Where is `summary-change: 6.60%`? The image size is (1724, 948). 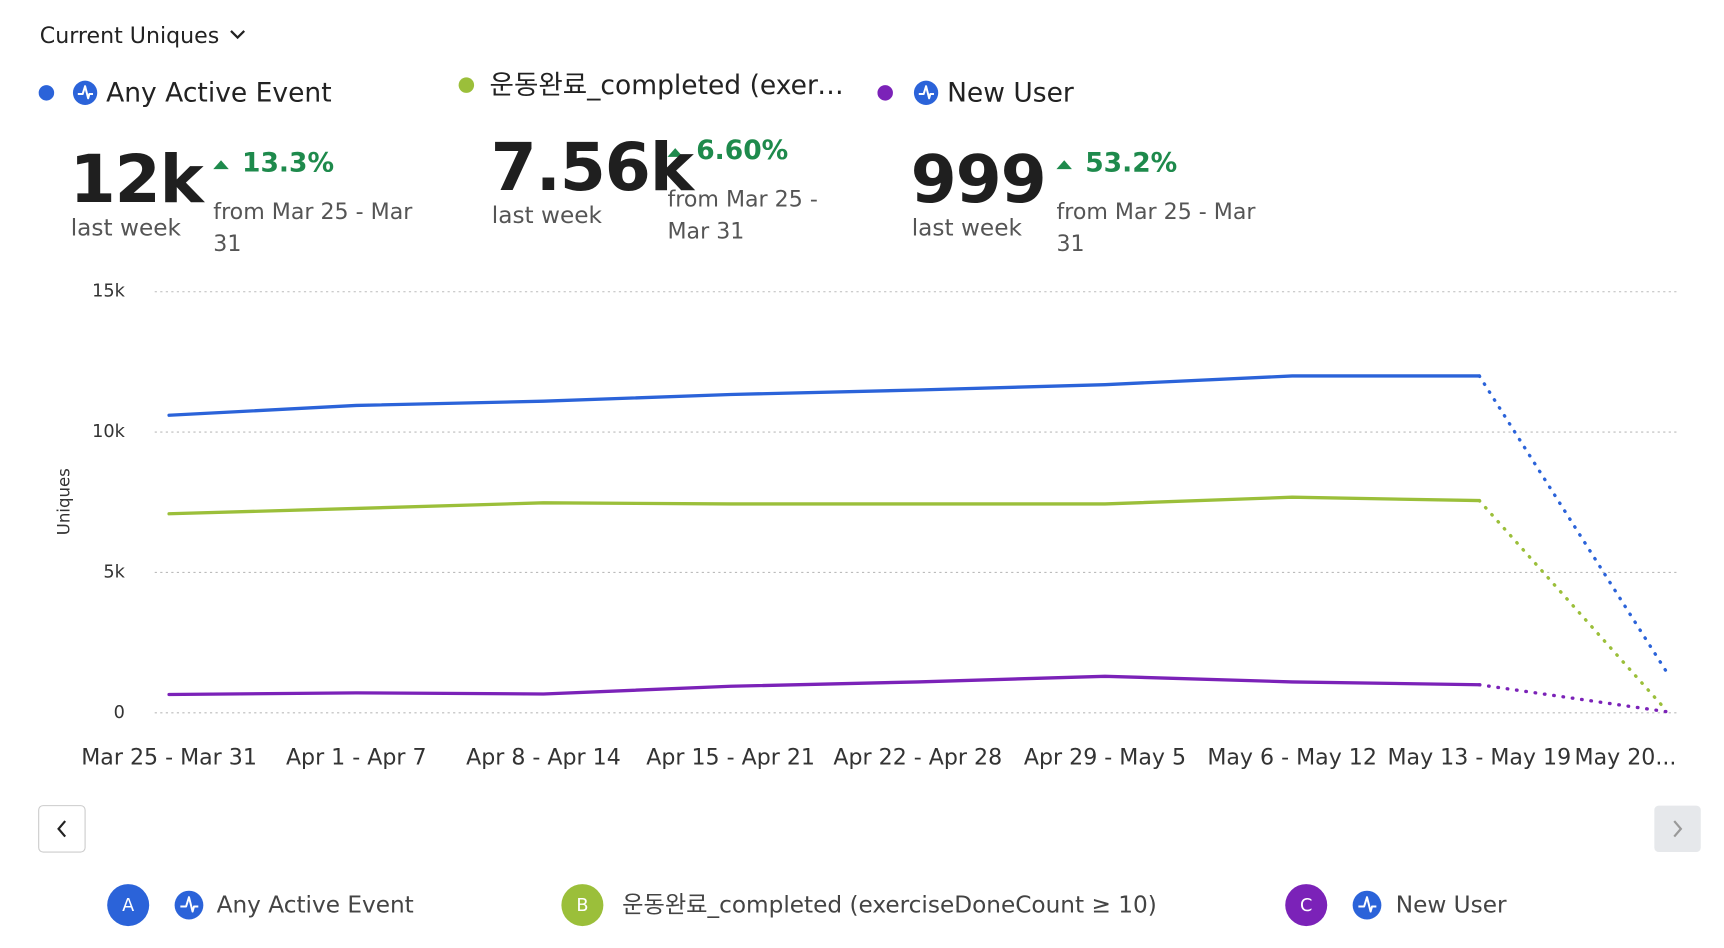
summary-change: 6.60% is located at coordinates (742, 150).